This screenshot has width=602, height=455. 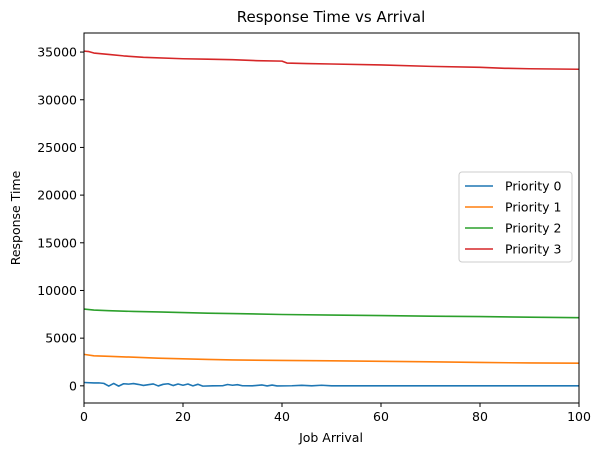 I want to click on y-tick-label: 25000, so click(x=57, y=147).